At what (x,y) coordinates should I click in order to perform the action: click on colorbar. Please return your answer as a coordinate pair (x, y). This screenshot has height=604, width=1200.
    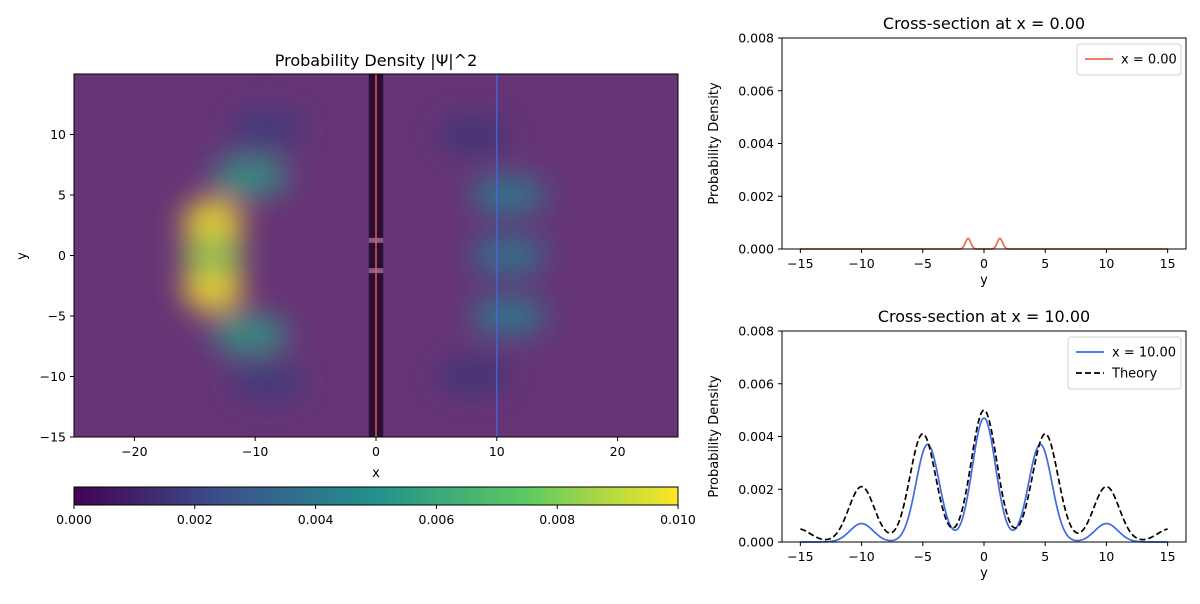
    Looking at the image, I should click on (376, 496).